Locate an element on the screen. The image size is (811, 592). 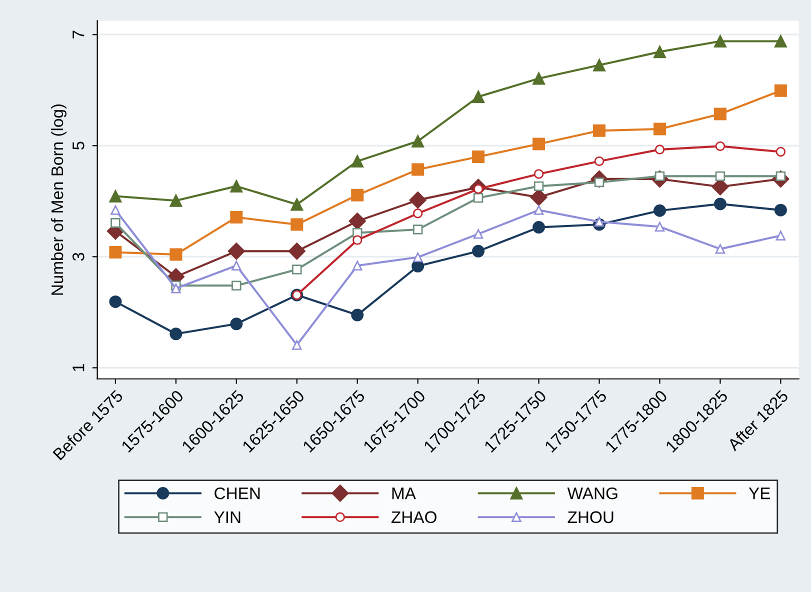
y-axis-title: Number of Men Born (log) is located at coordinates (58, 199).